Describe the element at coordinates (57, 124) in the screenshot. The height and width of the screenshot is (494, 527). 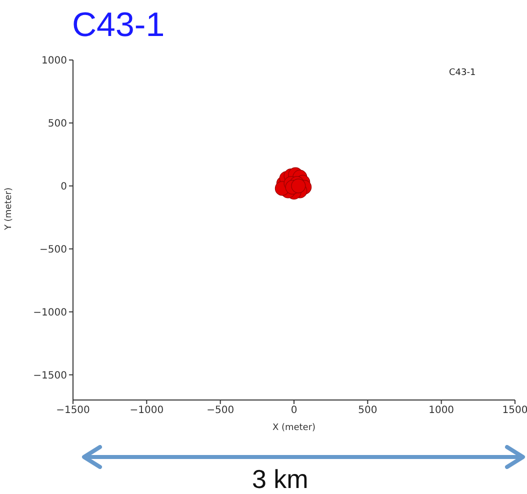
I see `y-tick-label: 500` at that location.